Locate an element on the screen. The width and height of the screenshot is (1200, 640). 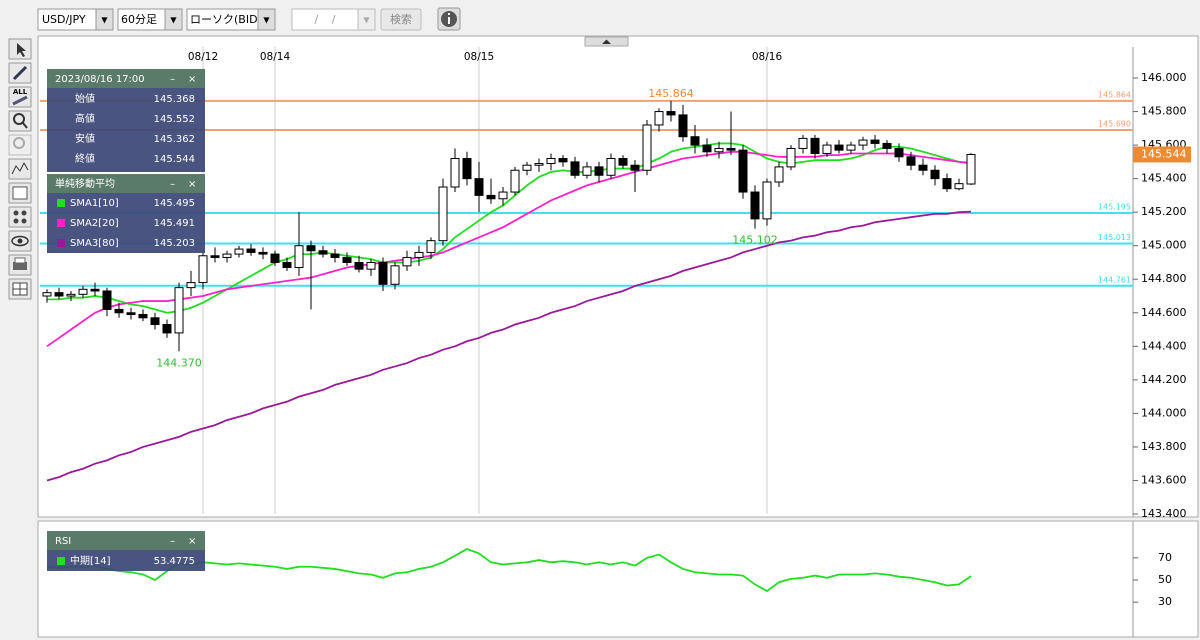
open-label: 始値 is located at coordinates (85, 98).